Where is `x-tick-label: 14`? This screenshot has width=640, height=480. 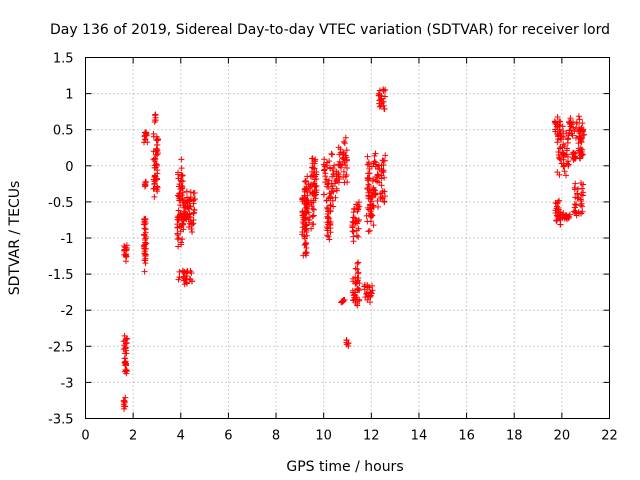 x-tick-label: 14 is located at coordinates (419, 436).